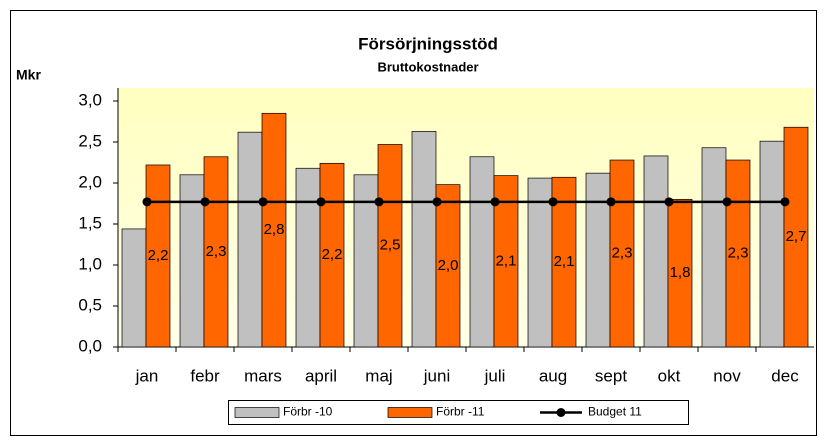 The width and height of the screenshot is (824, 442). I want to click on x-tick-label: febr, so click(205, 375).